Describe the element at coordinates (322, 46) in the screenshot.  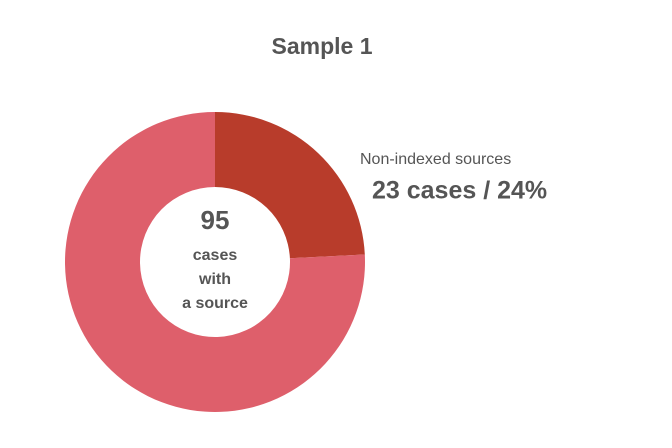
I see `chart-title: Sample 1` at that location.